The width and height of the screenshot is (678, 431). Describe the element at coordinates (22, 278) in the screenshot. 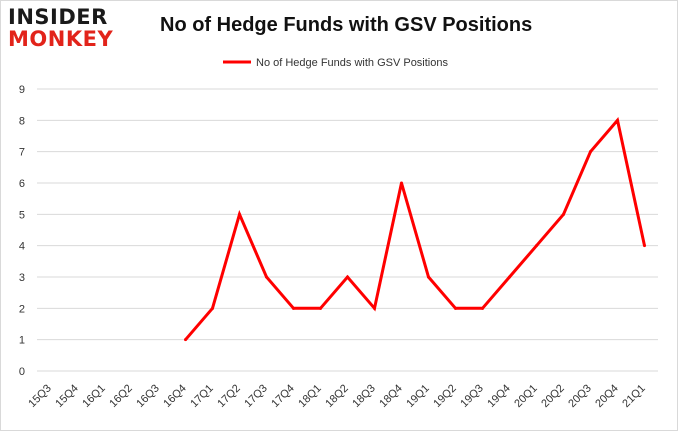

I see `y-tick-label: 3` at that location.